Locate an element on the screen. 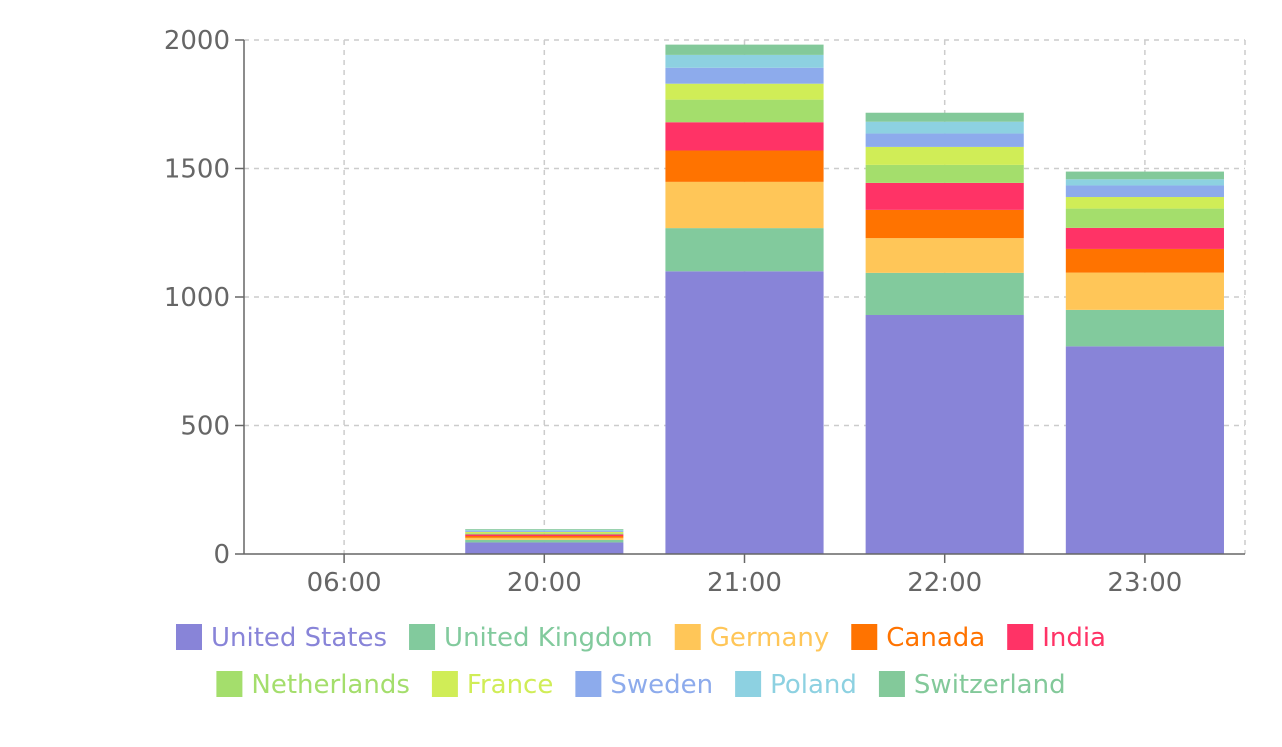 The height and width of the screenshot is (747, 1282). legend-item: Switzerland is located at coordinates (972, 685).